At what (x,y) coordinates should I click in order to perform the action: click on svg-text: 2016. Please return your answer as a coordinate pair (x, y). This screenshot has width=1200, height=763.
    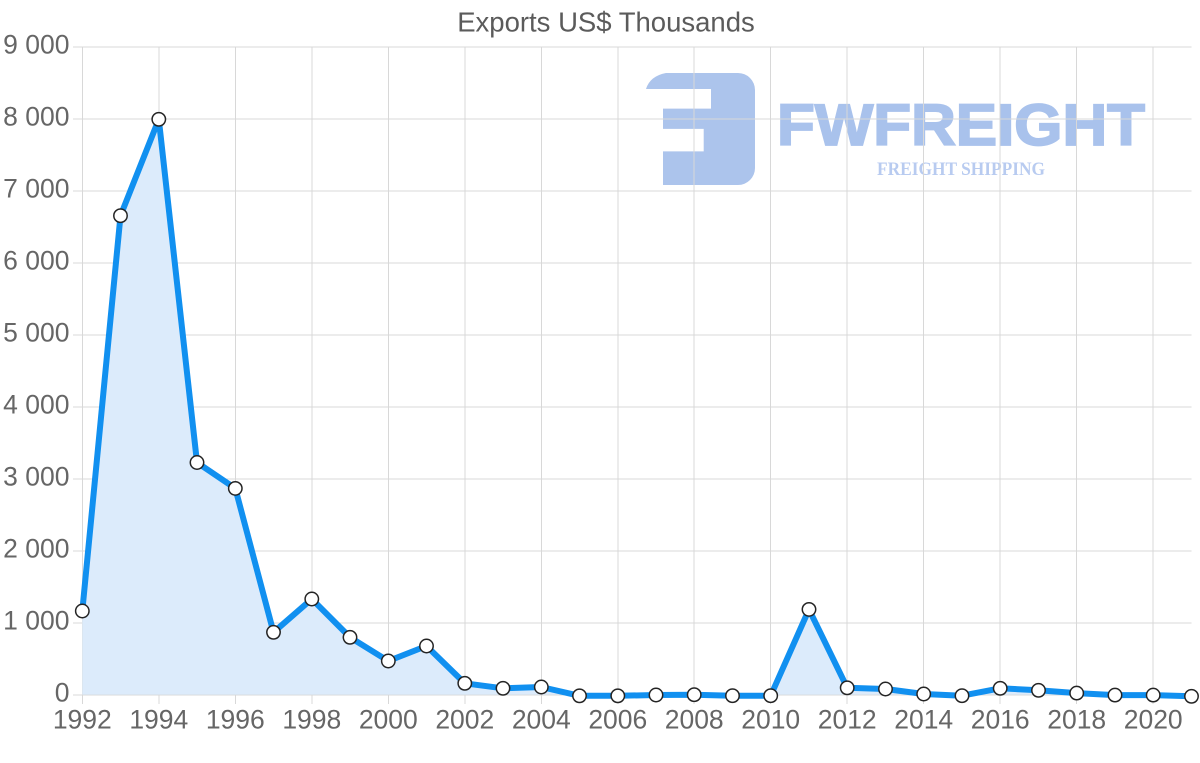
    Looking at the image, I should click on (1000, 720).